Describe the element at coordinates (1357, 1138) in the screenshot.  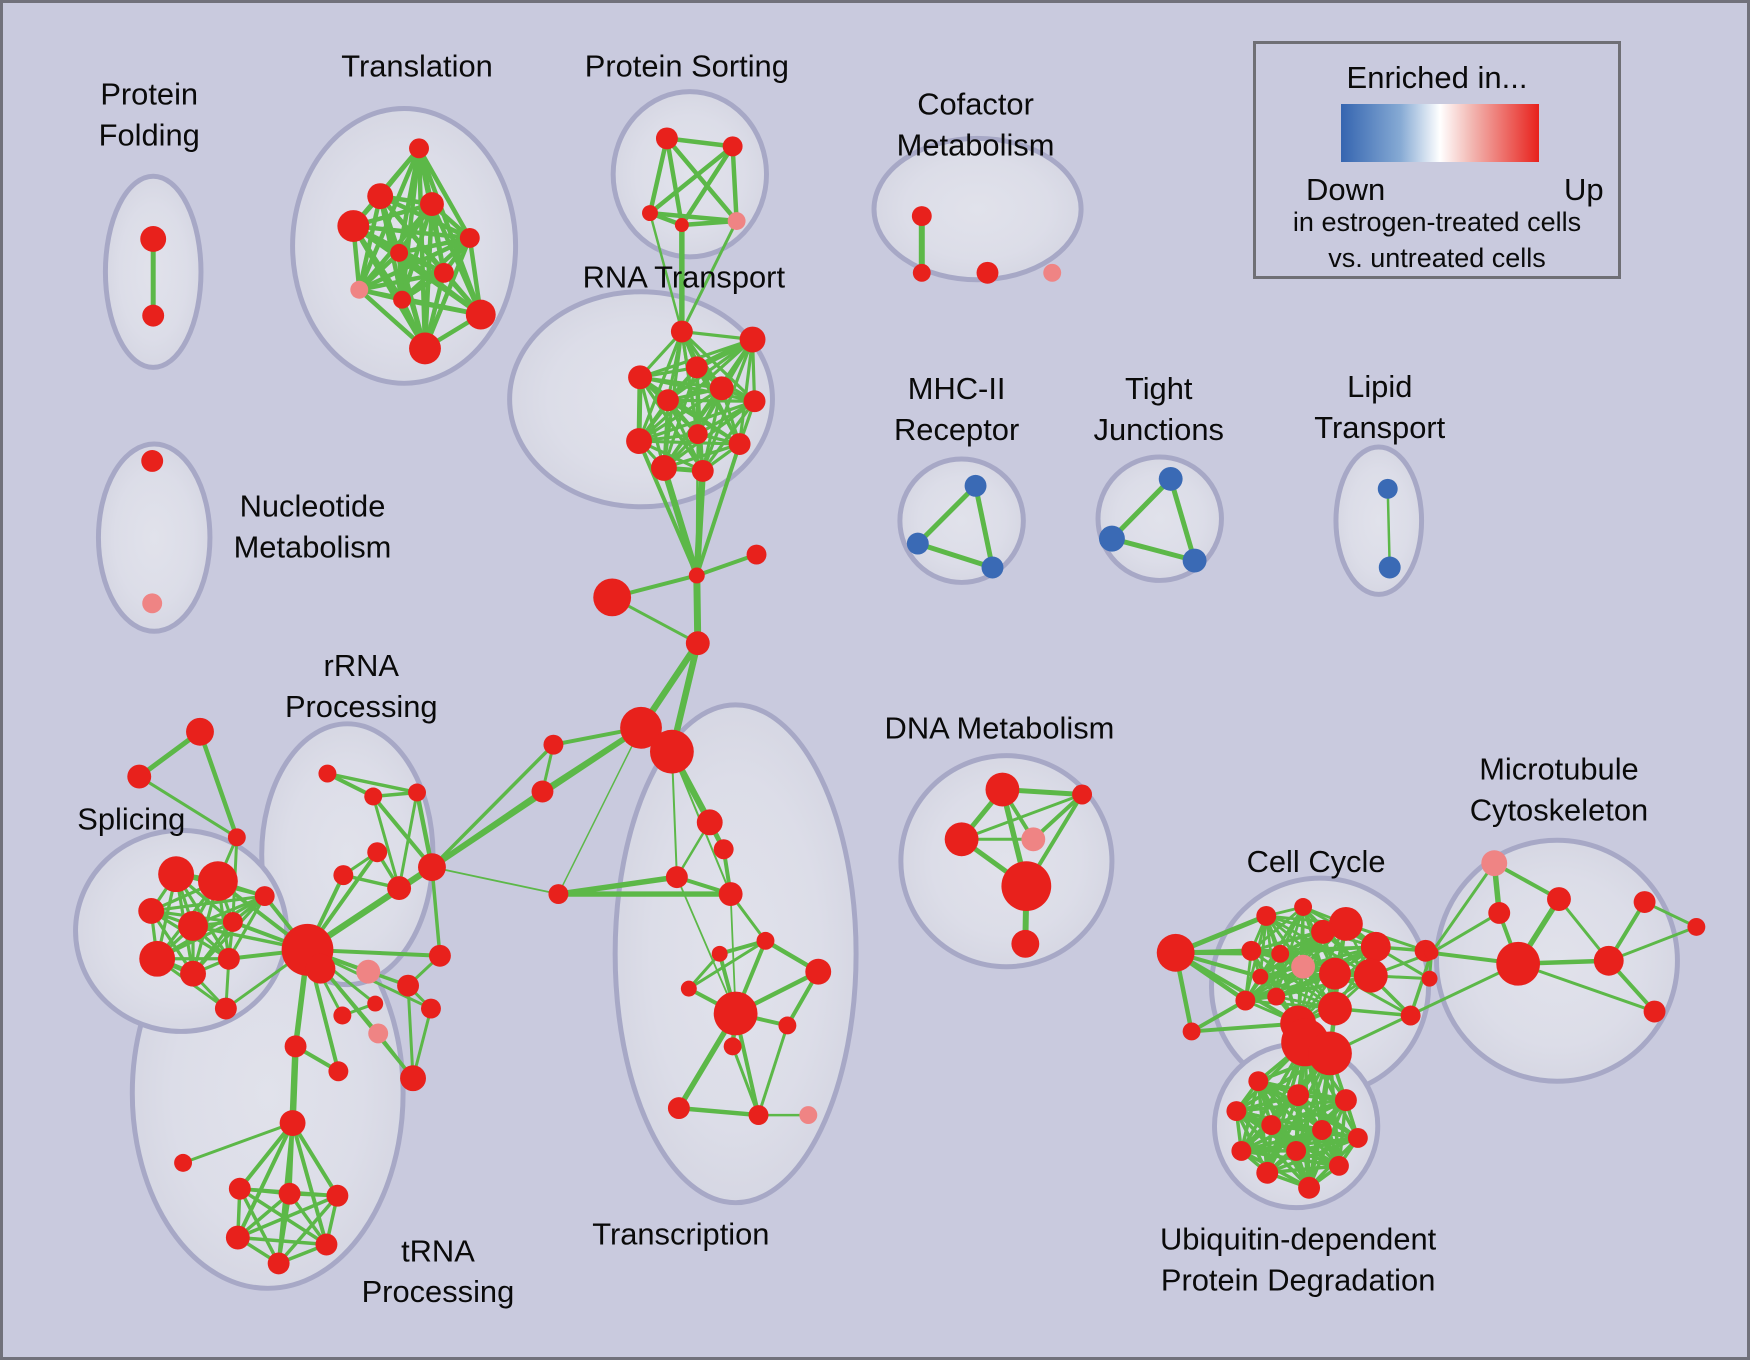
I see `node-b7` at that location.